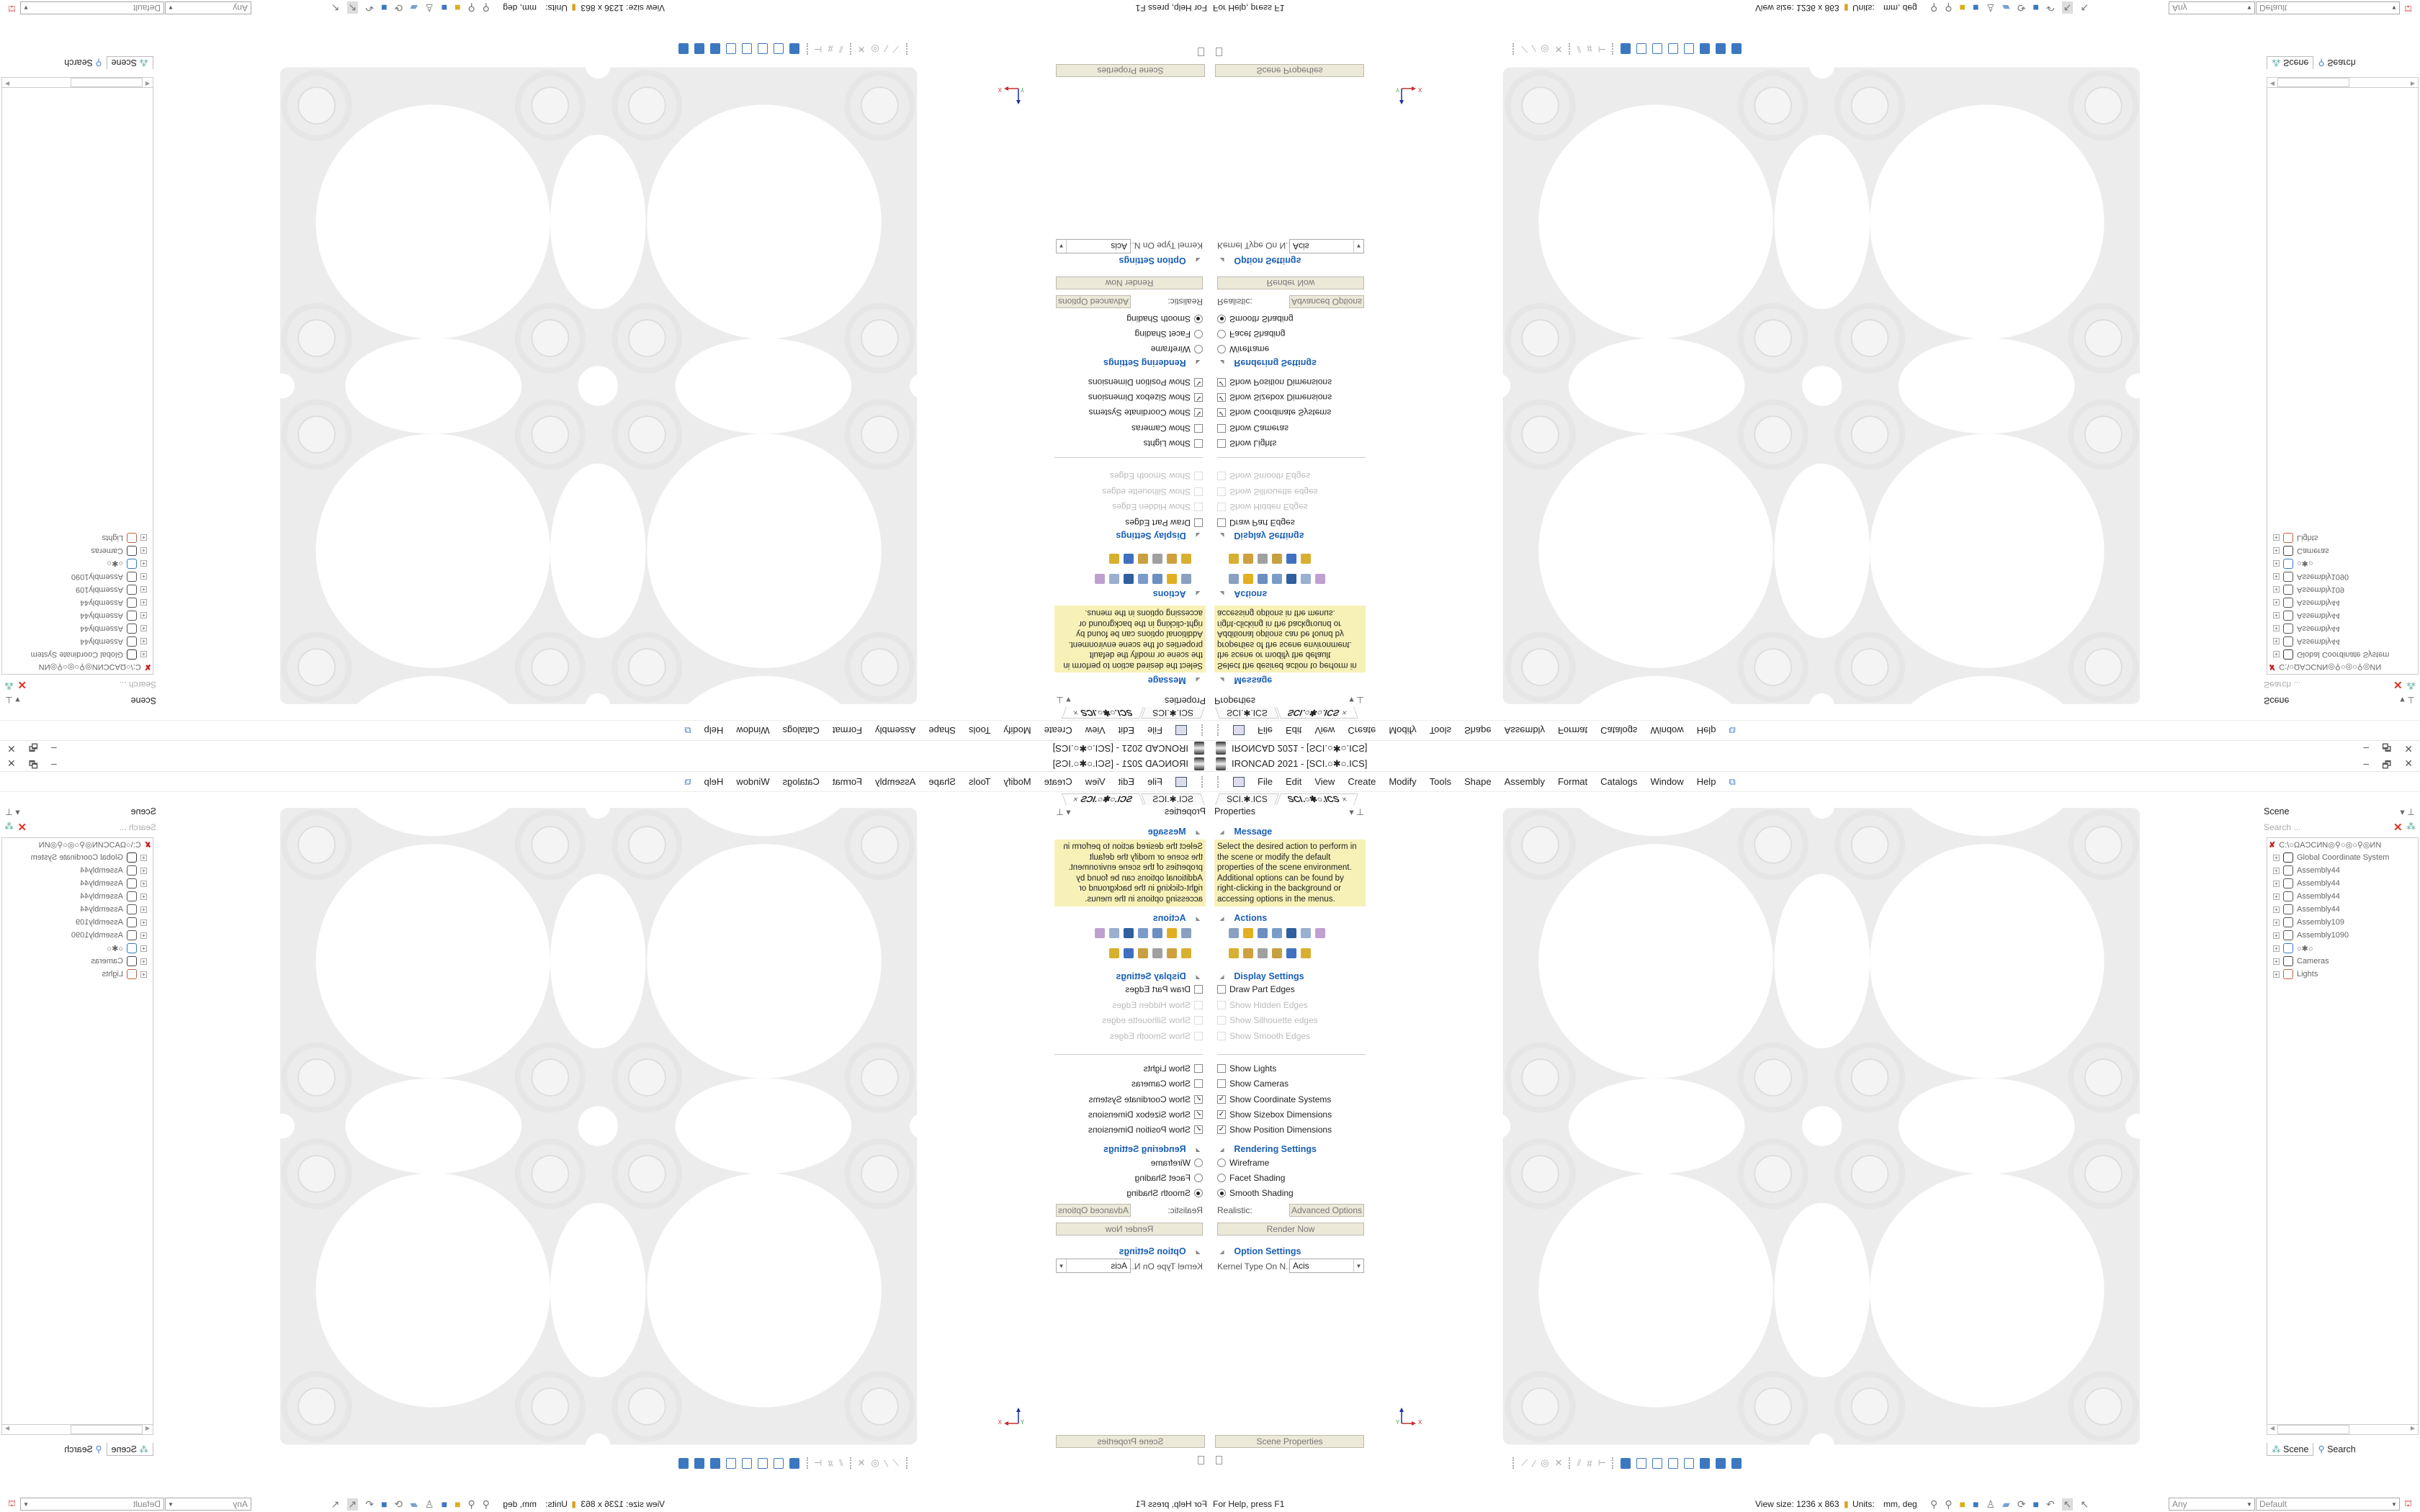 Image resolution: width=2420 pixels, height=1512 pixels. Describe the element at coordinates (22, 828) in the screenshot. I see `clear-search-icon: ✕` at that location.